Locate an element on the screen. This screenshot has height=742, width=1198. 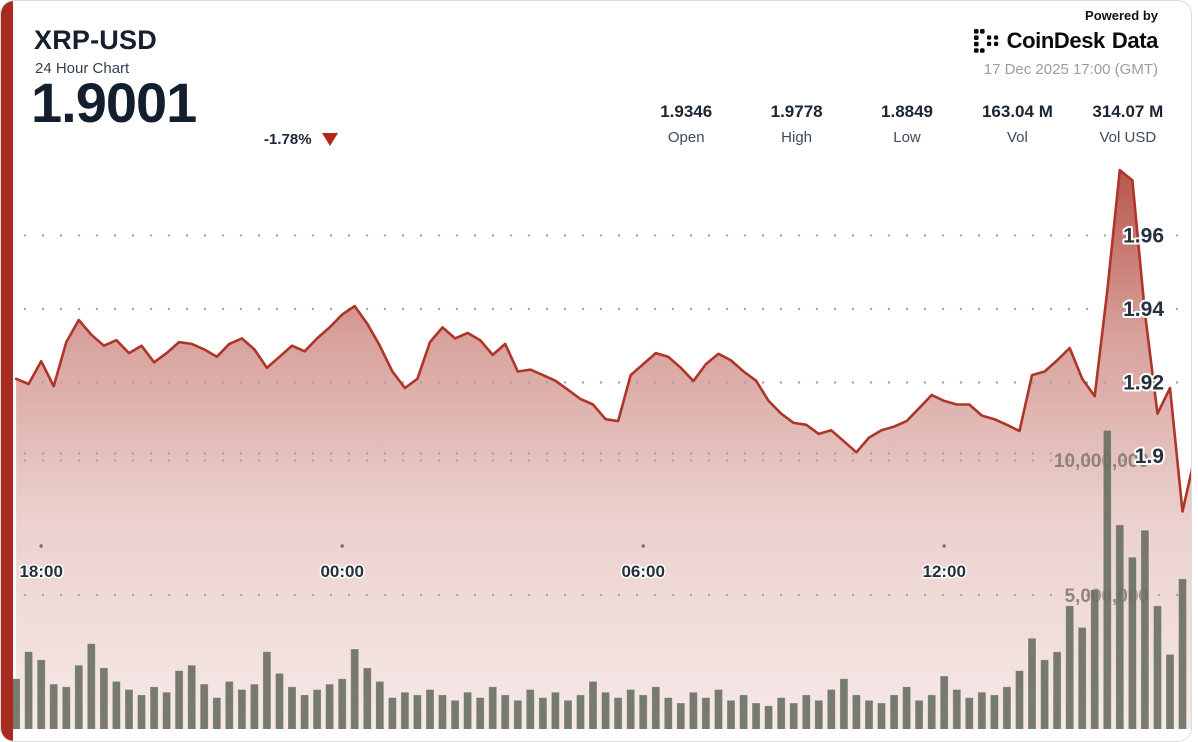
stat-open-value: 1.9346 is located at coordinates (686, 111).